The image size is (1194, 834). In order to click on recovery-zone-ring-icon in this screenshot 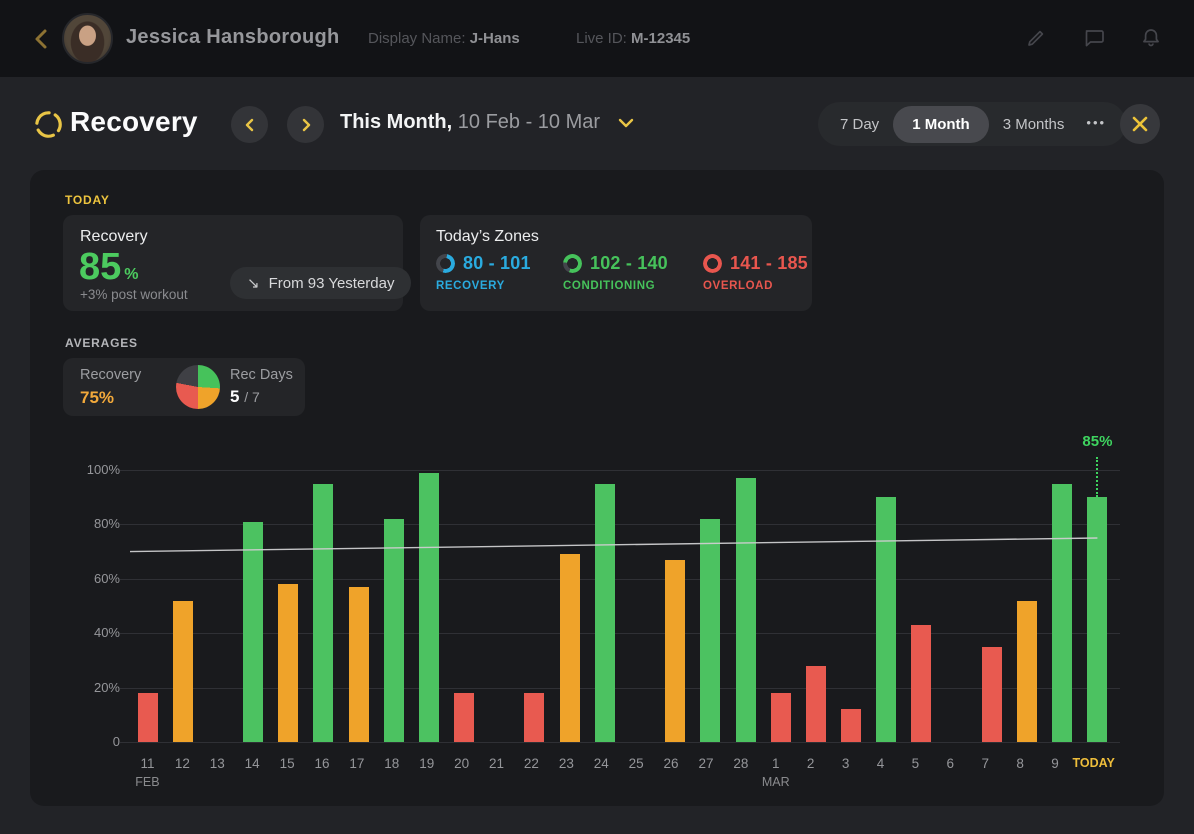, I will do `click(445, 263)`.